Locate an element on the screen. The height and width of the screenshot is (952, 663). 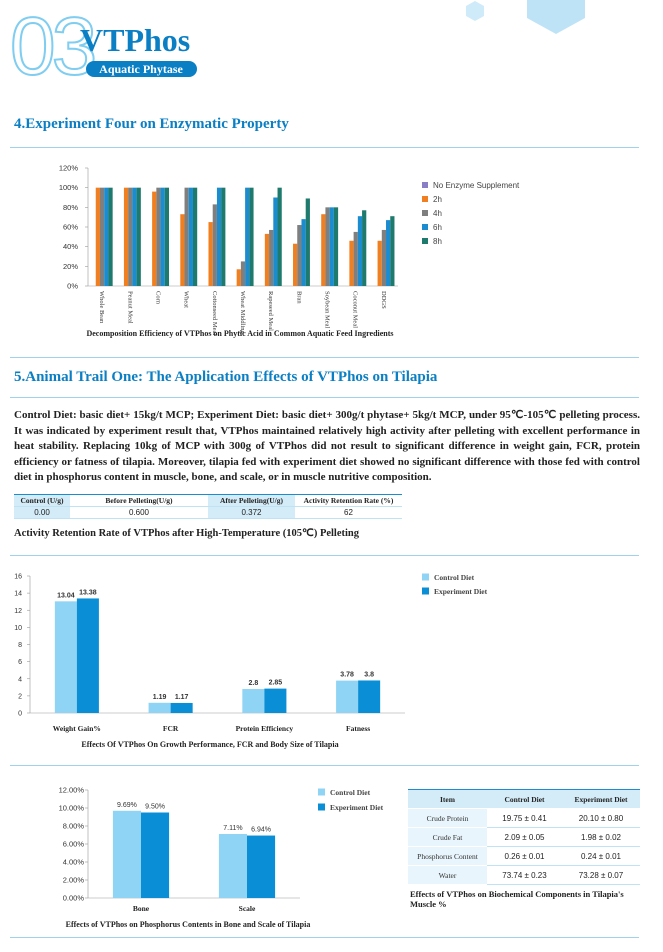
legend-label: 6h is located at coordinates (437, 227).